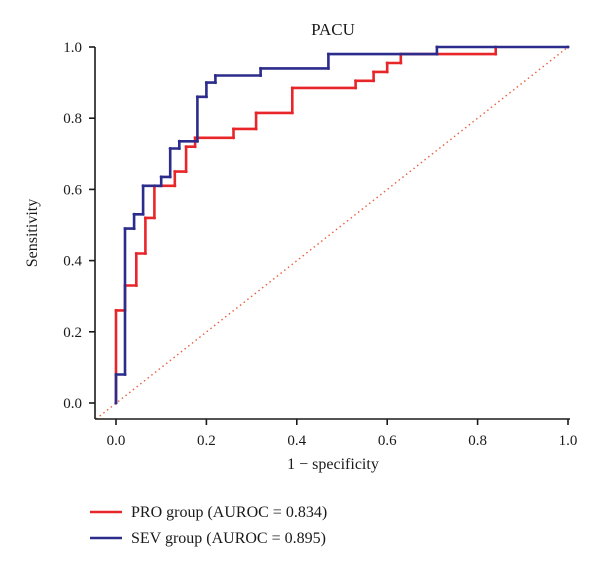  What do you see at coordinates (72, 119) in the screenshot?
I see `y-tick-label: 0.8` at bounding box center [72, 119].